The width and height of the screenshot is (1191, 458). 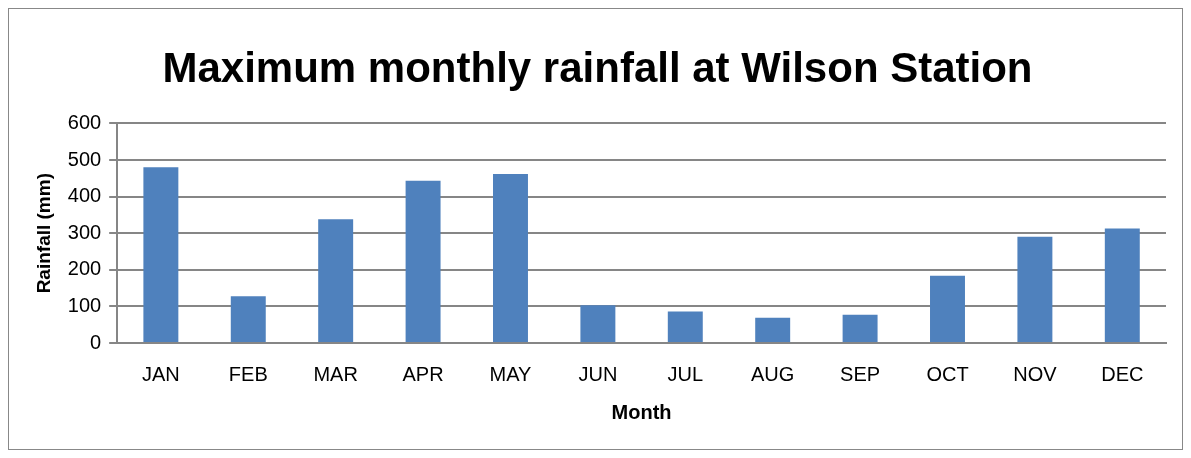 I want to click on y-tick-label: 300, so click(x=84, y=231).